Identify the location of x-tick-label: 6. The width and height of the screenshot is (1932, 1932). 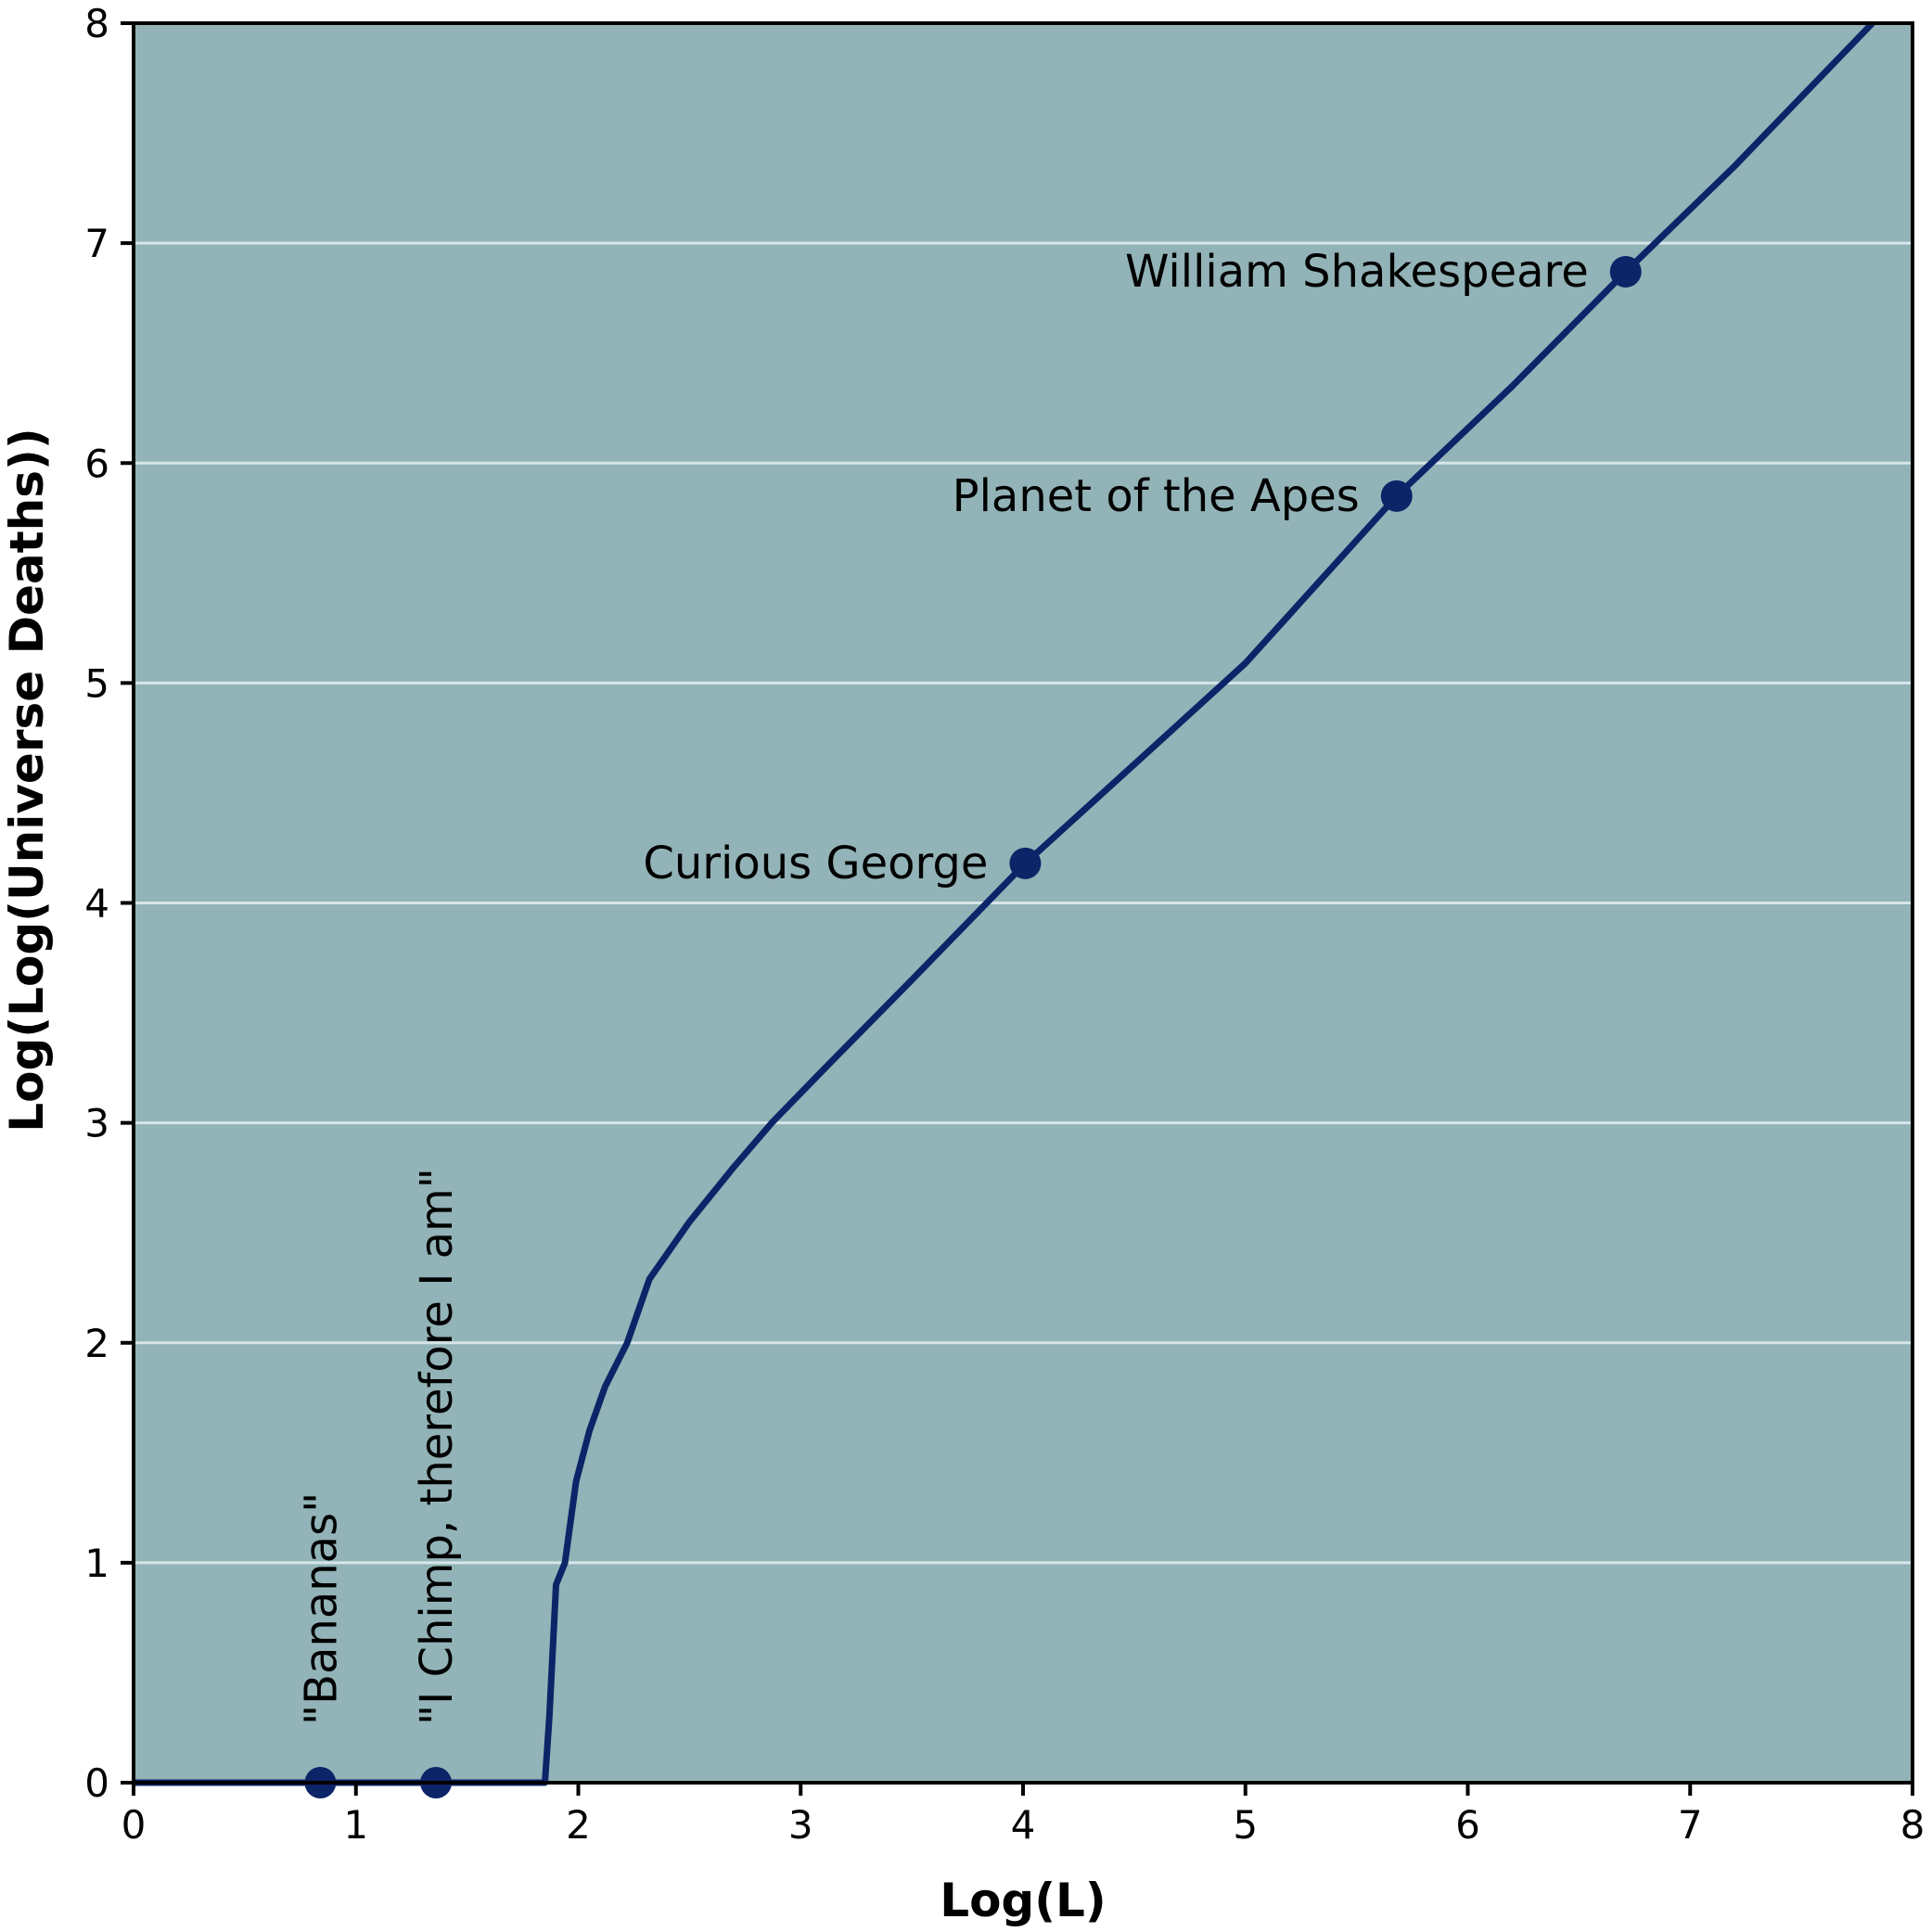
(1467, 1825).